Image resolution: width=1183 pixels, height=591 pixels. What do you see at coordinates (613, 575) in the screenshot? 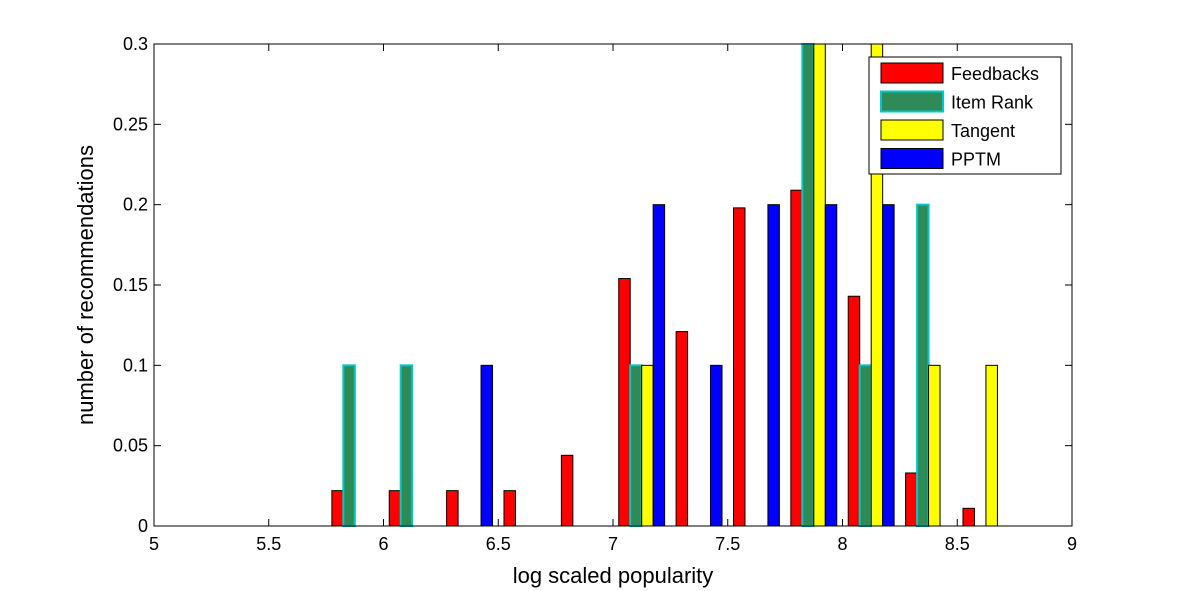
I see `x-axis-title: log scaled popularity` at bounding box center [613, 575].